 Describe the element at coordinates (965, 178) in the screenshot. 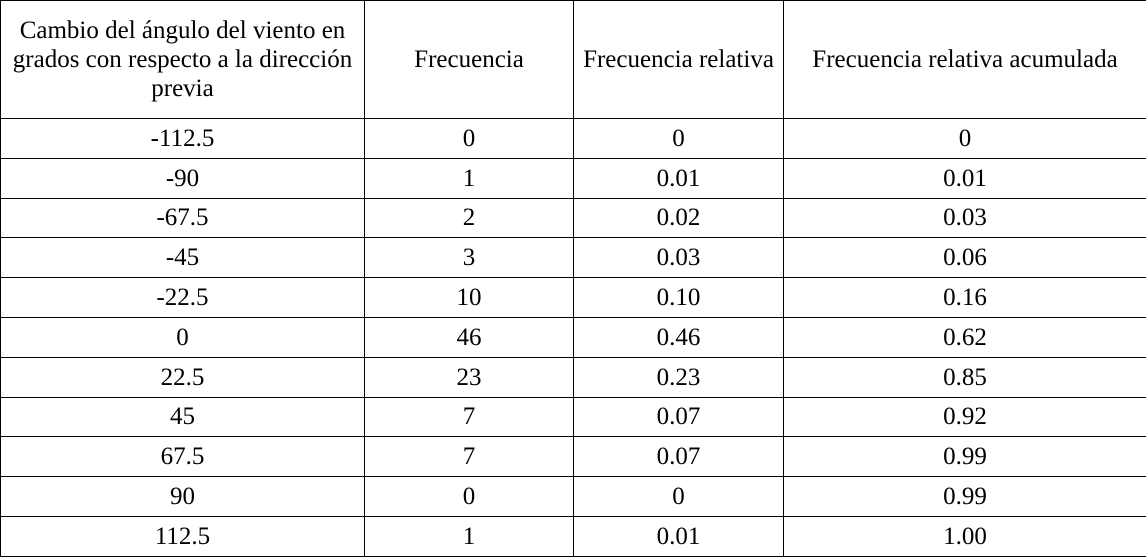

I see `cell-cumulative-relative-frequency: 0.01` at that location.